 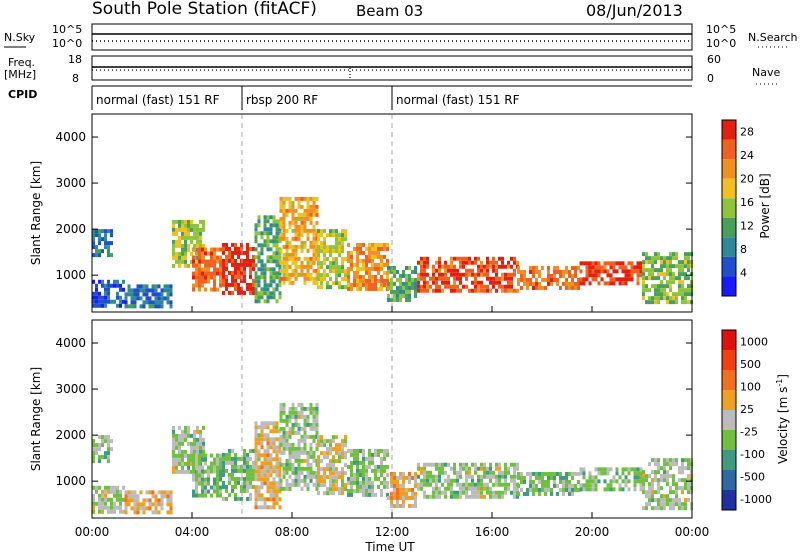 What do you see at coordinates (389, 11) in the screenshot?
I see `beam-label: Beam 03` at bounding box center [389, 11].